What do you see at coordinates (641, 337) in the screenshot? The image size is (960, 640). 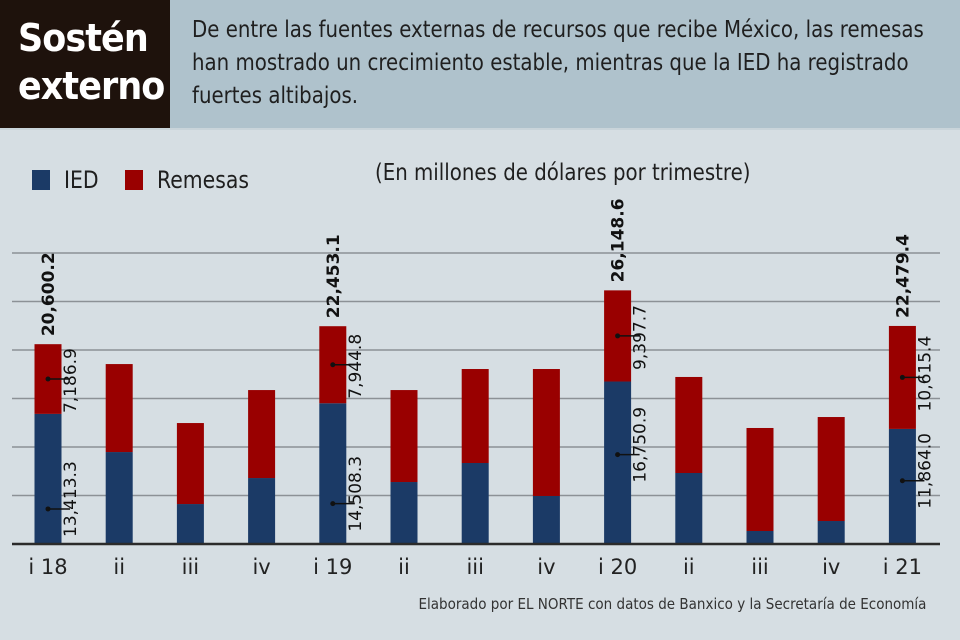 I see `remesas-value-label: 9,397.7` at bounding box center [641, 337].